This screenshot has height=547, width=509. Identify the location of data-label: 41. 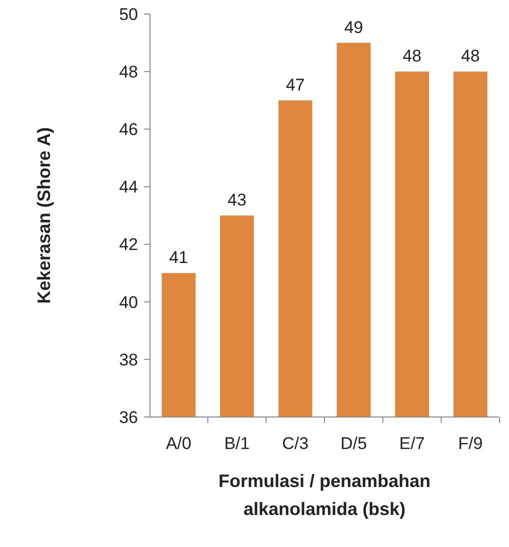
(178, 258).